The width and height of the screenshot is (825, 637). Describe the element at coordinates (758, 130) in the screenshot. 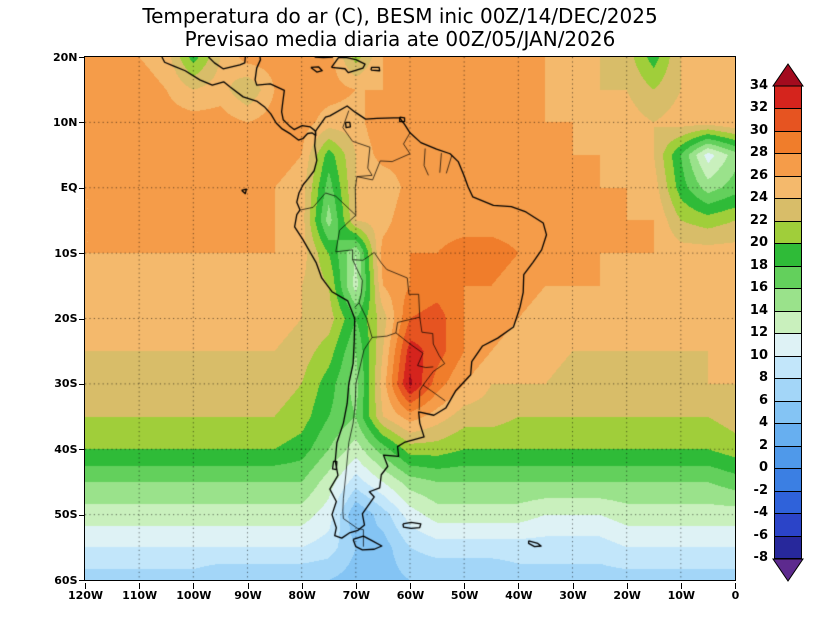

I see `colorbar-tick-label: 30` at that location.